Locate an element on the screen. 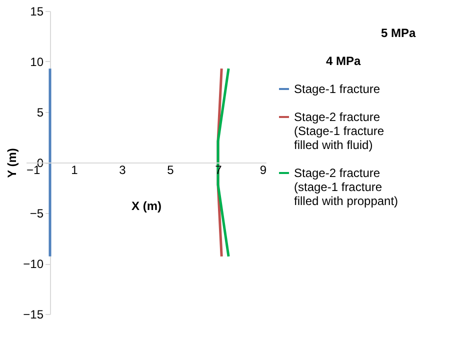  y-tick-label: 10 is located at coordinates (37, 62).